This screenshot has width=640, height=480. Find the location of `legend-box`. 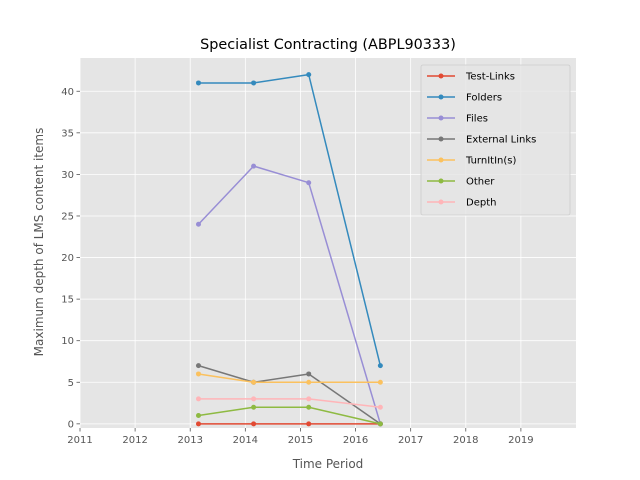

legend-box is located at coordinates (495, 140).